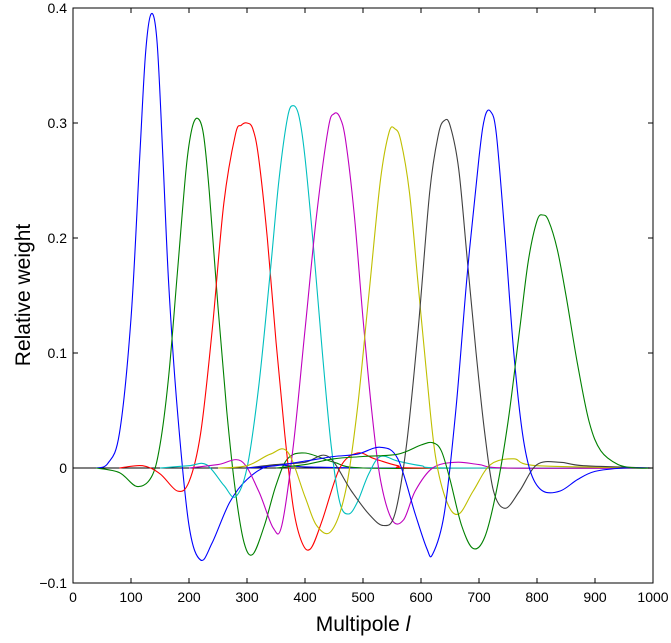 The width and height of the screenshot is (671, 643). Describe the element at coordinates (23, 295) in the screenshot. I see `y-axis-label: Relative weight` at that location.